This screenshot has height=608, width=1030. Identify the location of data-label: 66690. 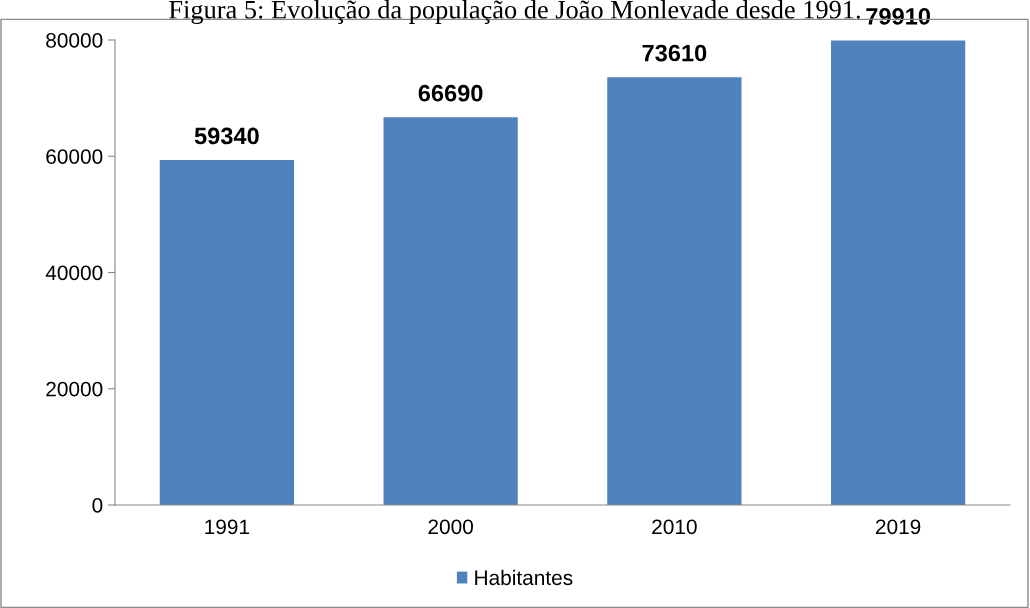
(450, 93).